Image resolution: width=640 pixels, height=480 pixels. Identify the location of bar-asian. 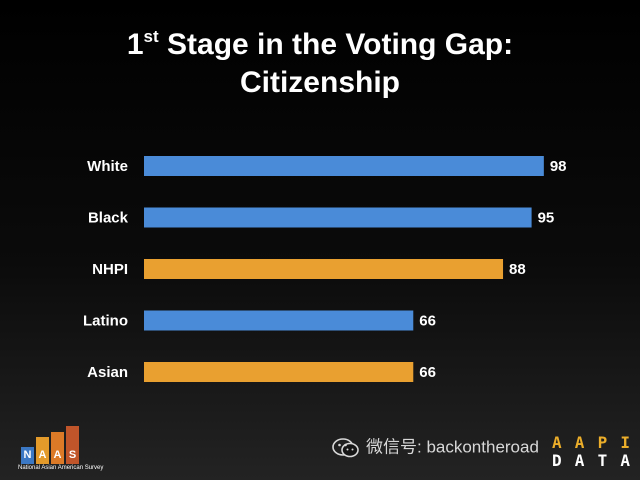
(279, 372).